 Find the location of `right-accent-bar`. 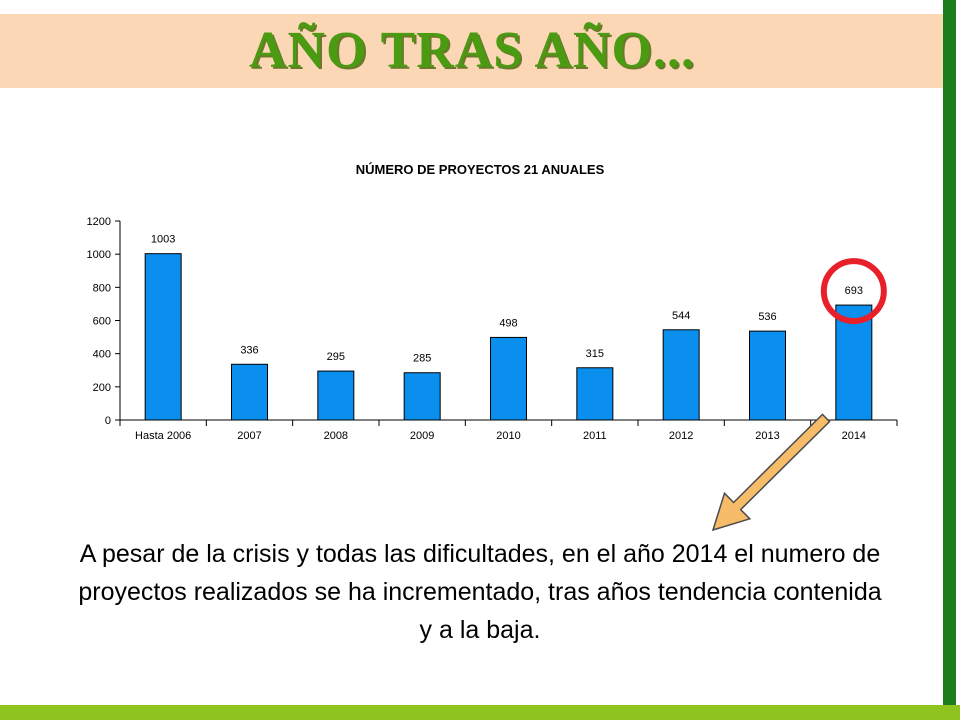

right-accent-bar is located at coordinates (949, 352).